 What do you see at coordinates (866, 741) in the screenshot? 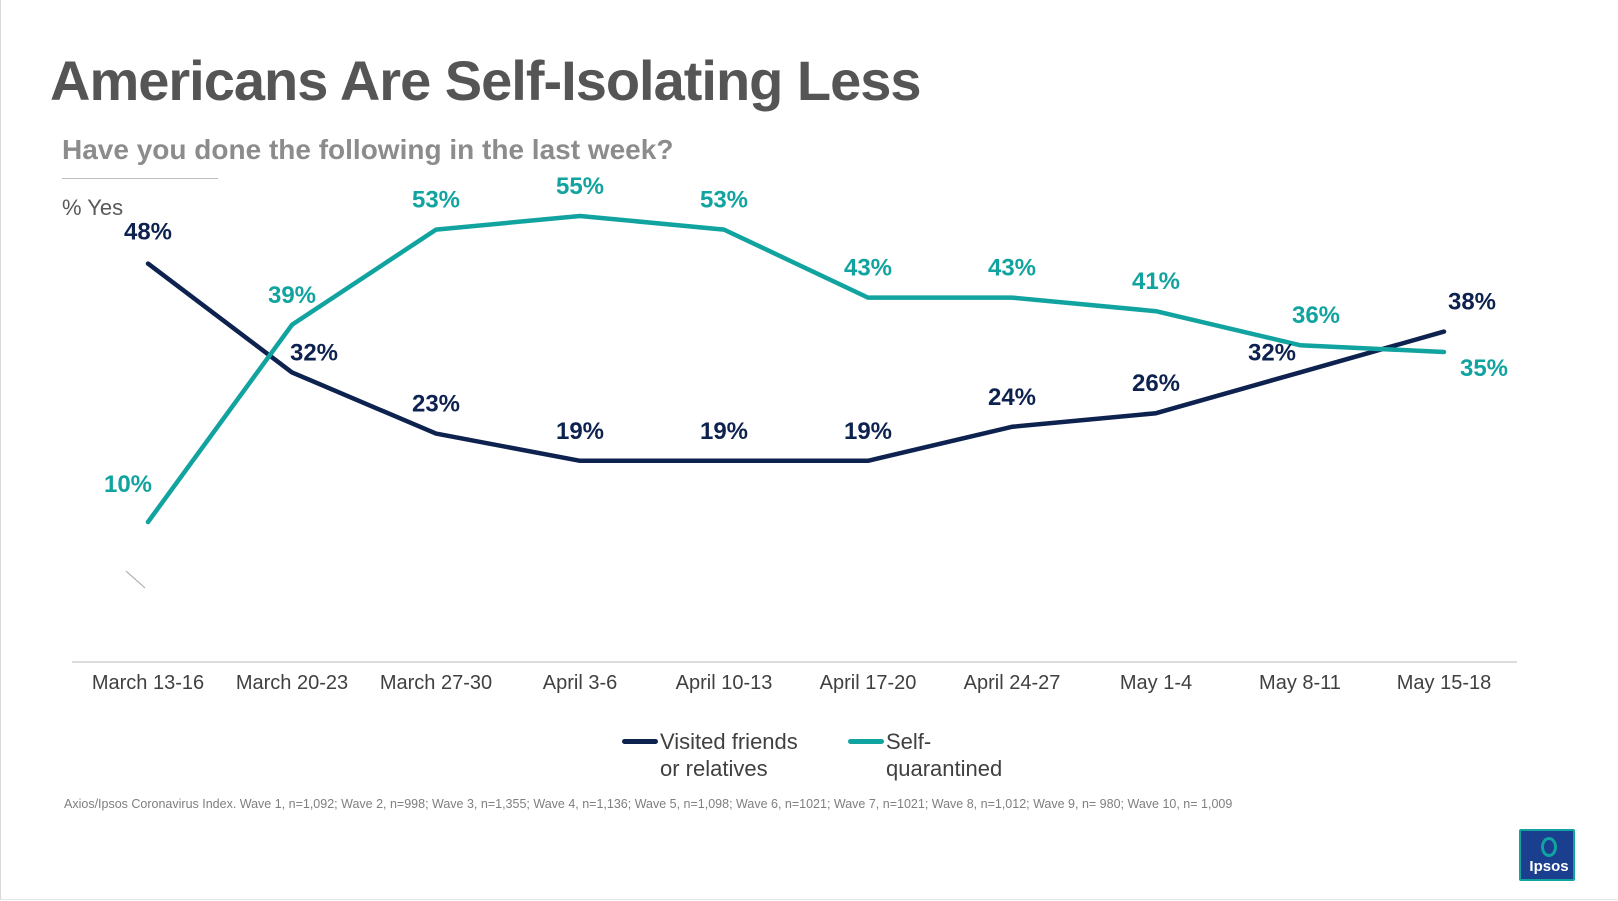
I see `legend-swatch-quarantined` at bounding box center [866, 741].